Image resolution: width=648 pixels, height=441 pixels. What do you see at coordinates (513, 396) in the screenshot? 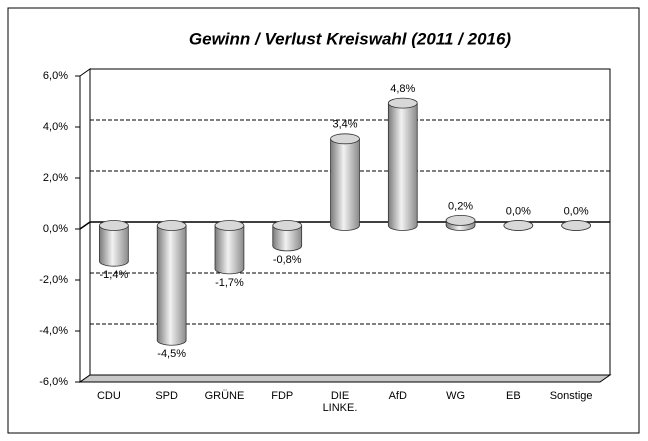
I see `x-tick-label: EB` at bounding box center [513, 396].